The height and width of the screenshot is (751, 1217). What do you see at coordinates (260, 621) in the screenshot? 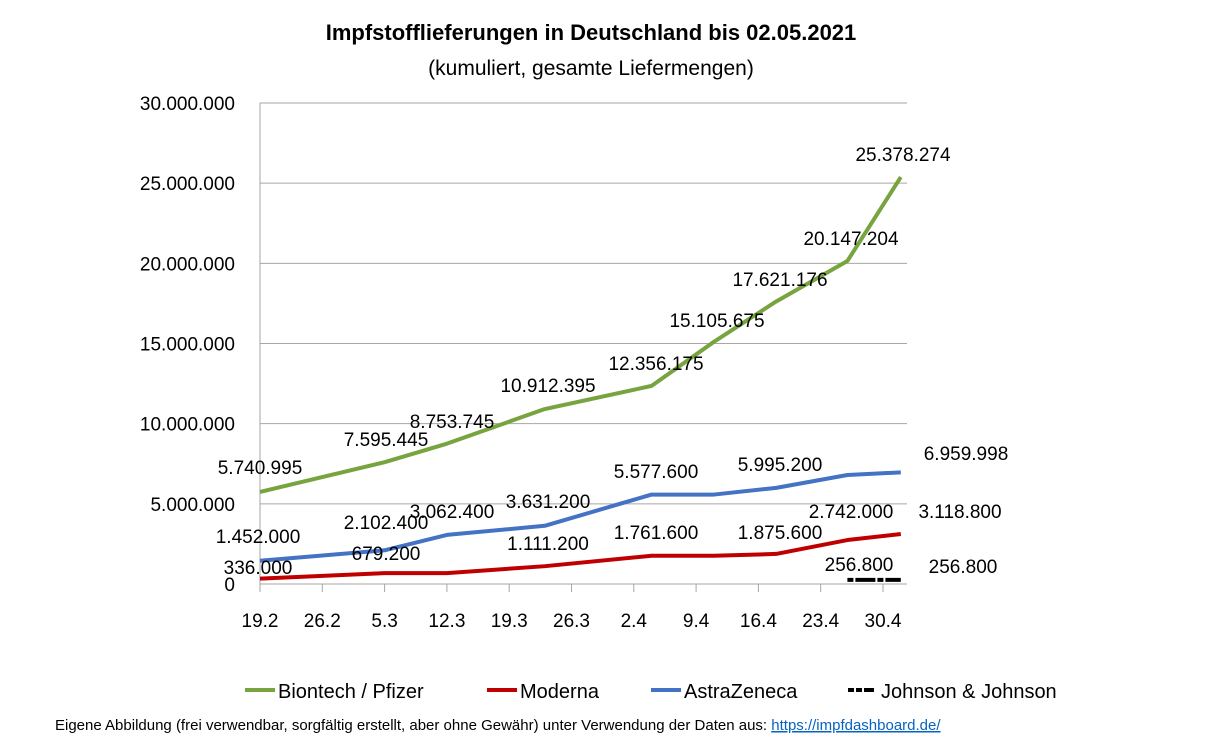
I see `x-tick-label: 19.2` at bounding box center [260, 621].